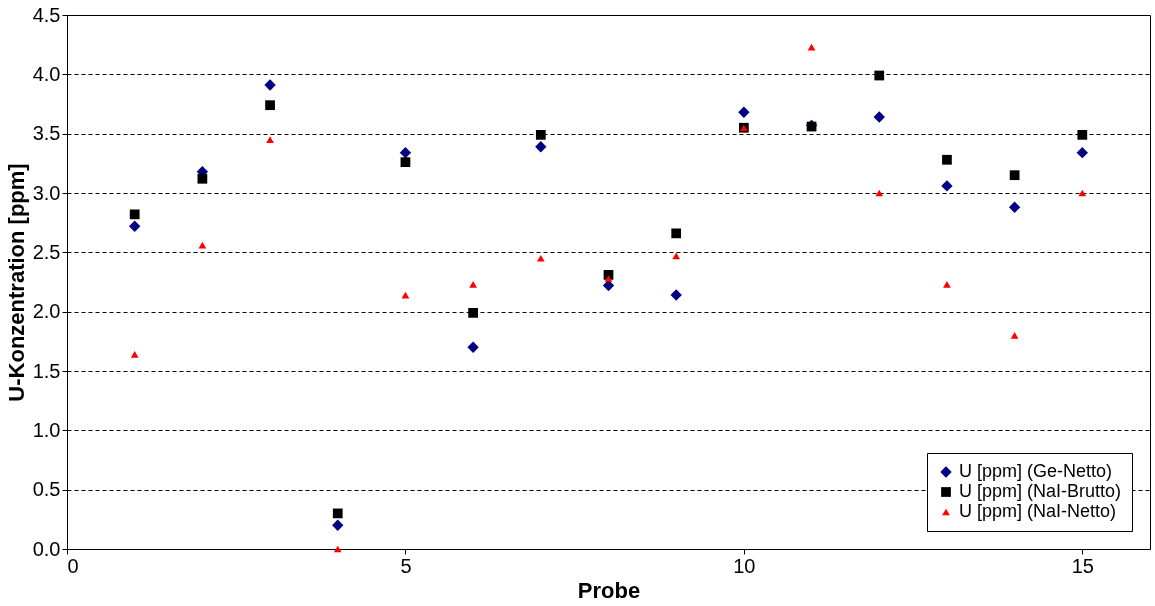  What do you see at coordinates (46, 429) in the screenshot?
I see `y-tick-label: 1.0` at bounding box center [46, 429].